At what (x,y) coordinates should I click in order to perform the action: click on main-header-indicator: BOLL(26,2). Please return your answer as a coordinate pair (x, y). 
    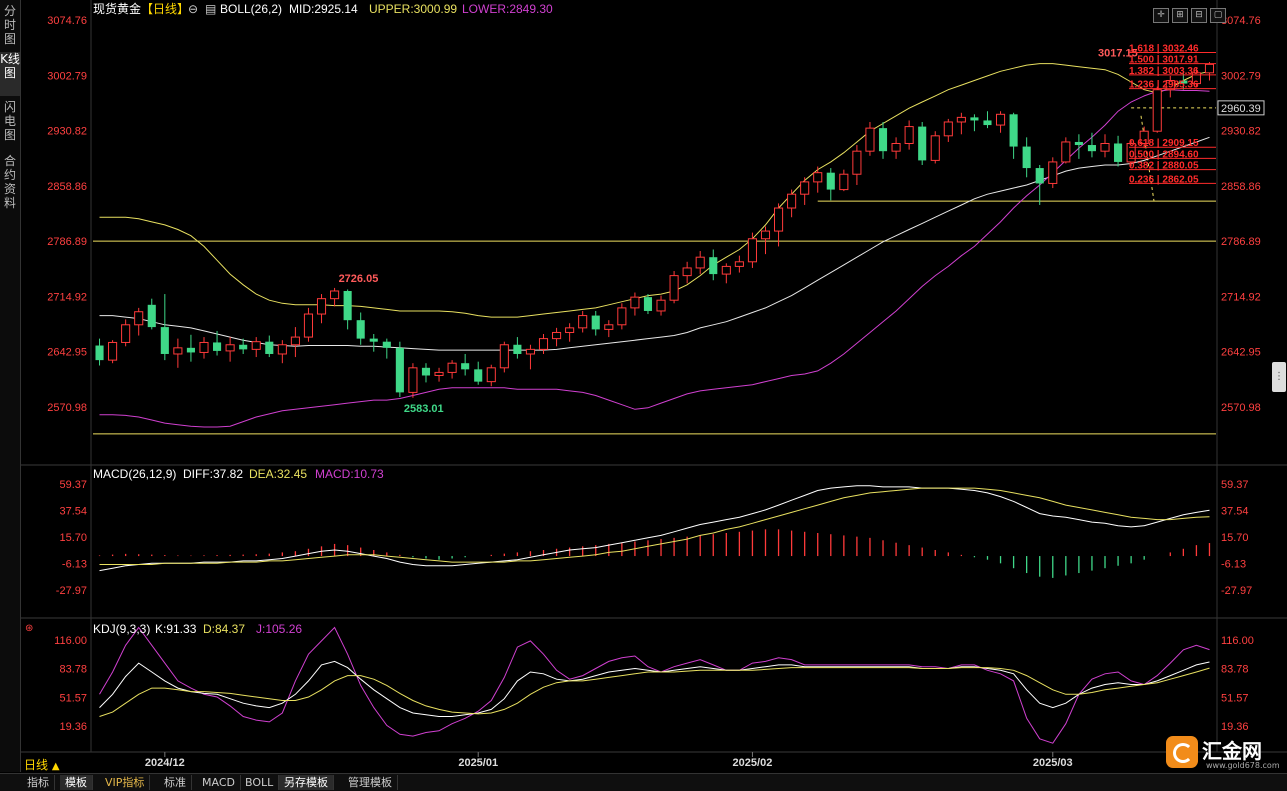
    Looking at the image, I should click on (251, 9).